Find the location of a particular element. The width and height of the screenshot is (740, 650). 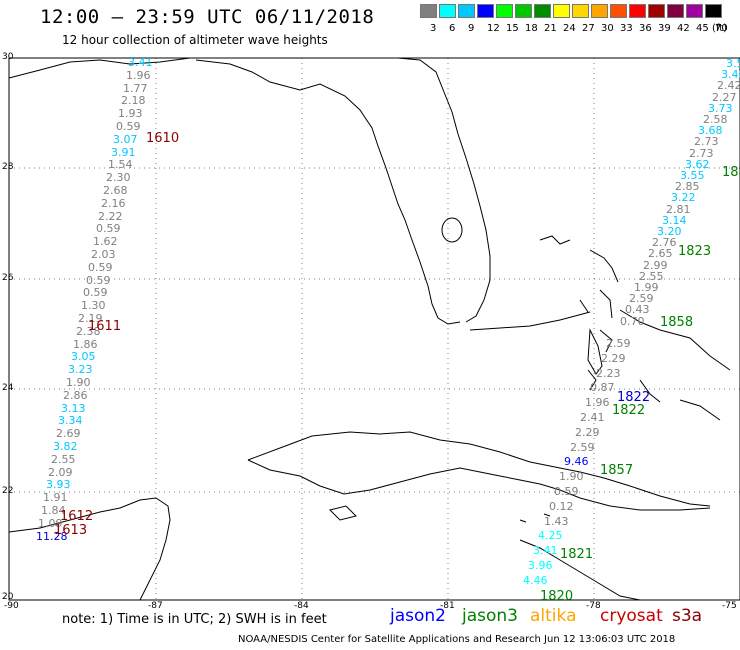

legend-label: 9 is located at coordinates (471, 28).